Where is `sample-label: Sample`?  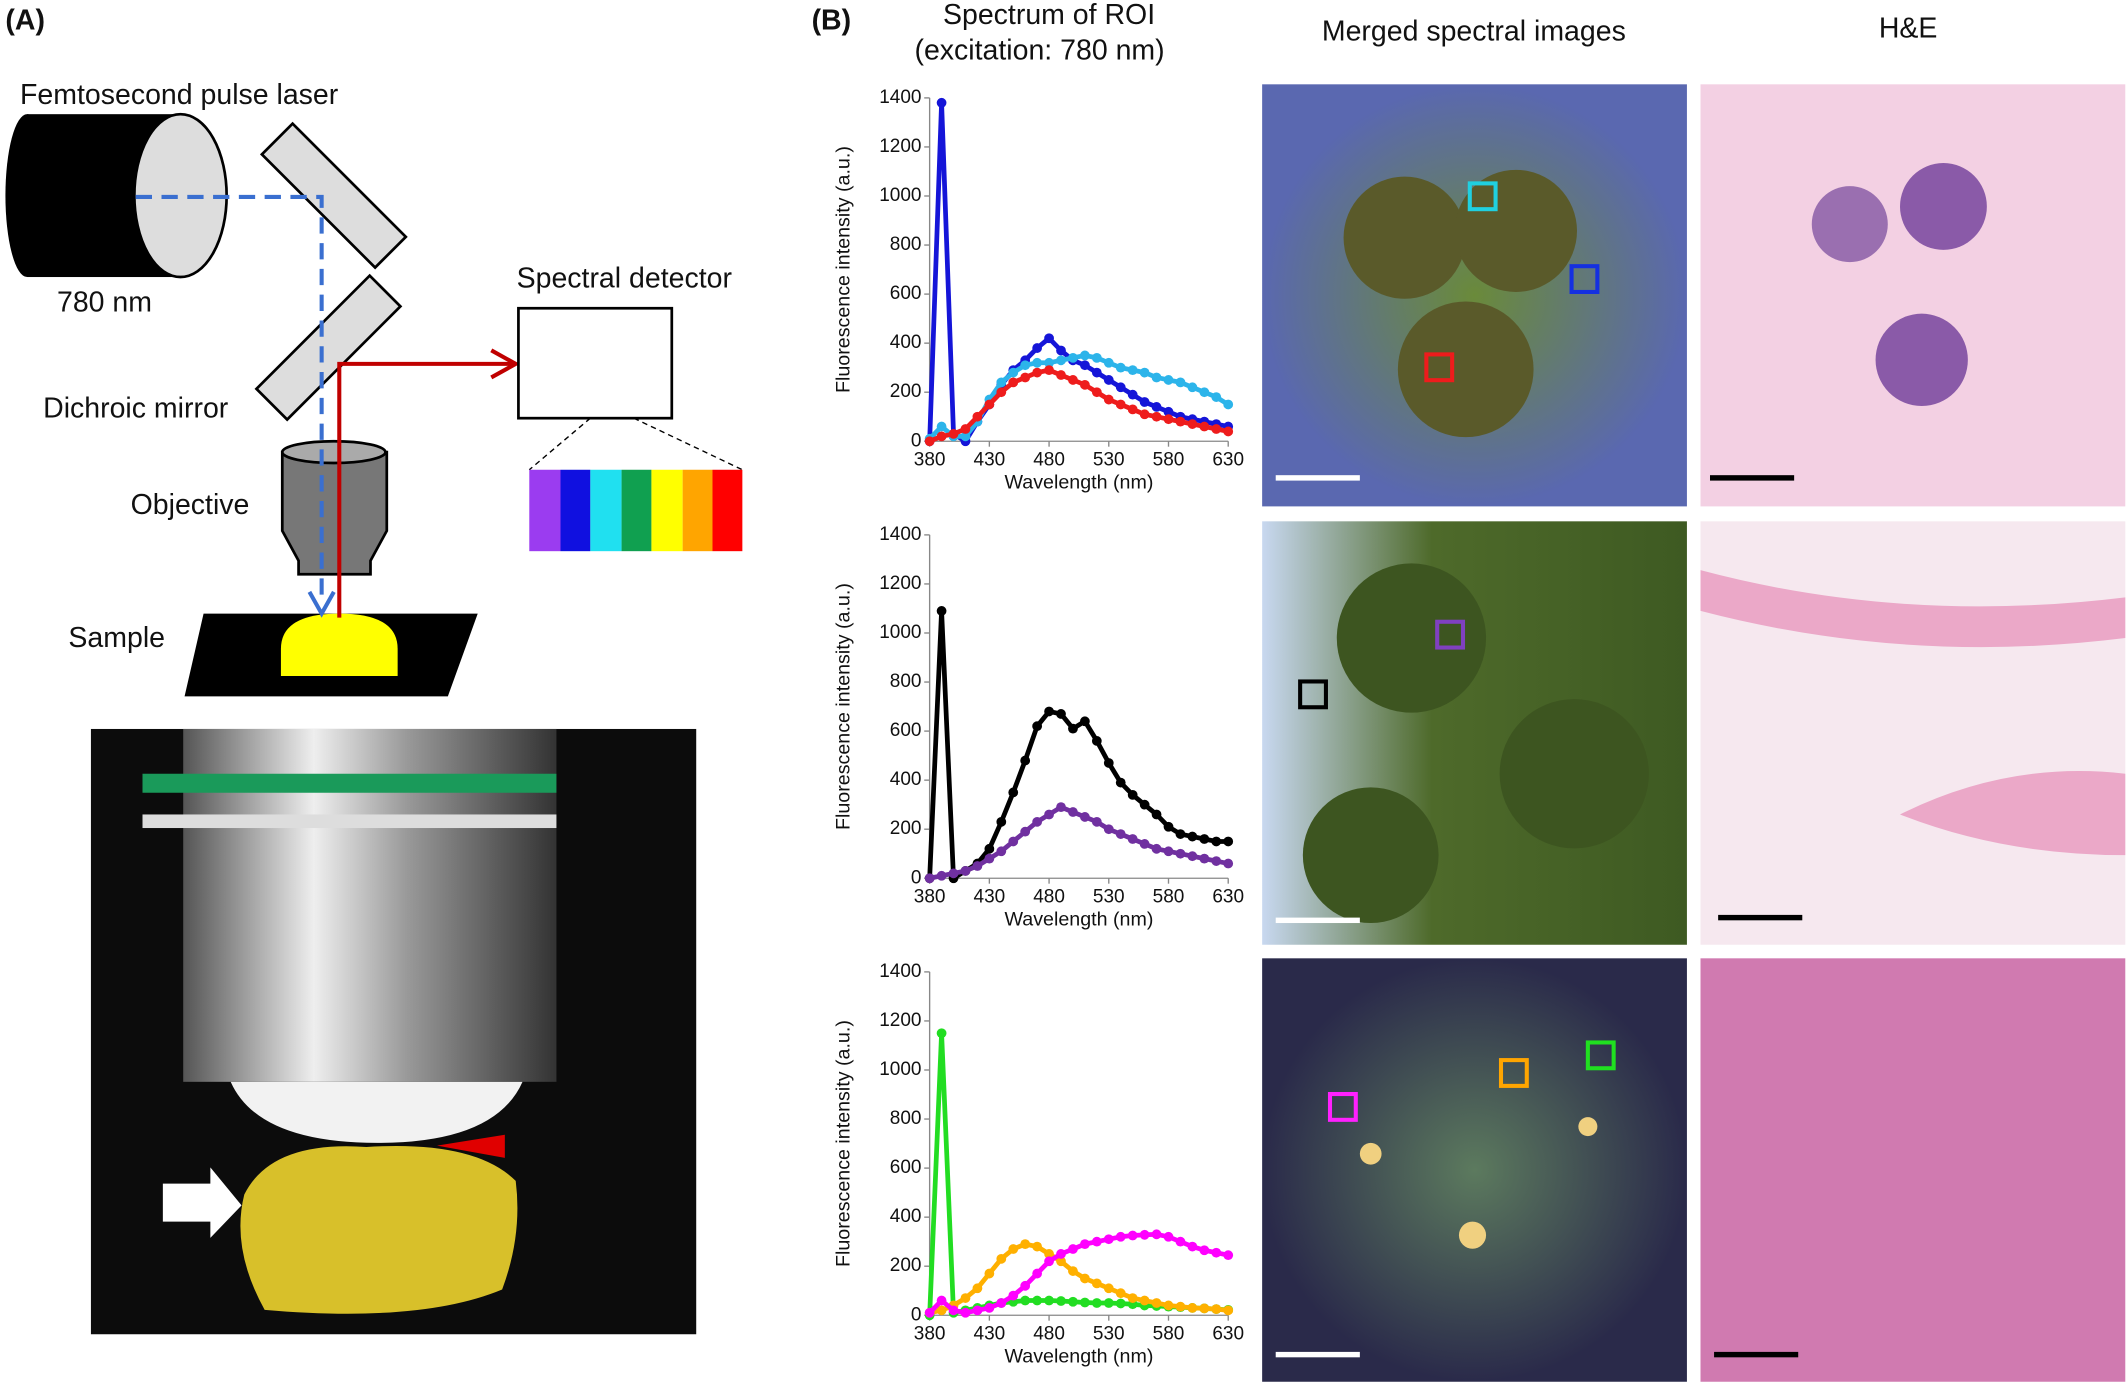
sample-label: Sample is located at coordinates (116, 638).